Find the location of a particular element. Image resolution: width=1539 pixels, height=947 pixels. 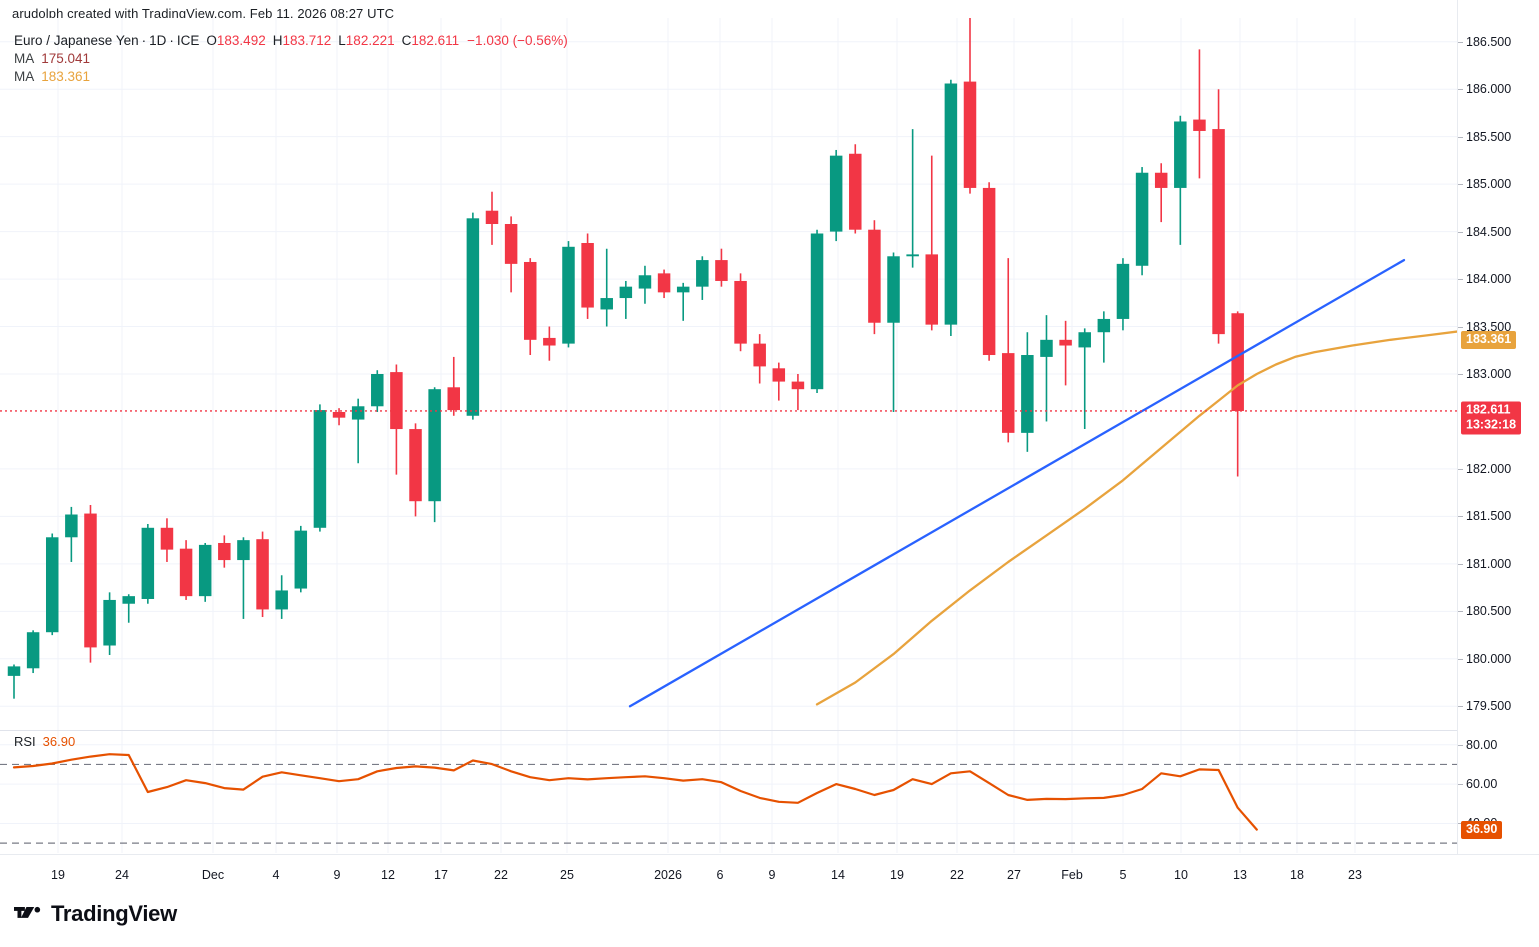

last-price-countdown: 13:32:18 is located at coordinates (1491, 424).